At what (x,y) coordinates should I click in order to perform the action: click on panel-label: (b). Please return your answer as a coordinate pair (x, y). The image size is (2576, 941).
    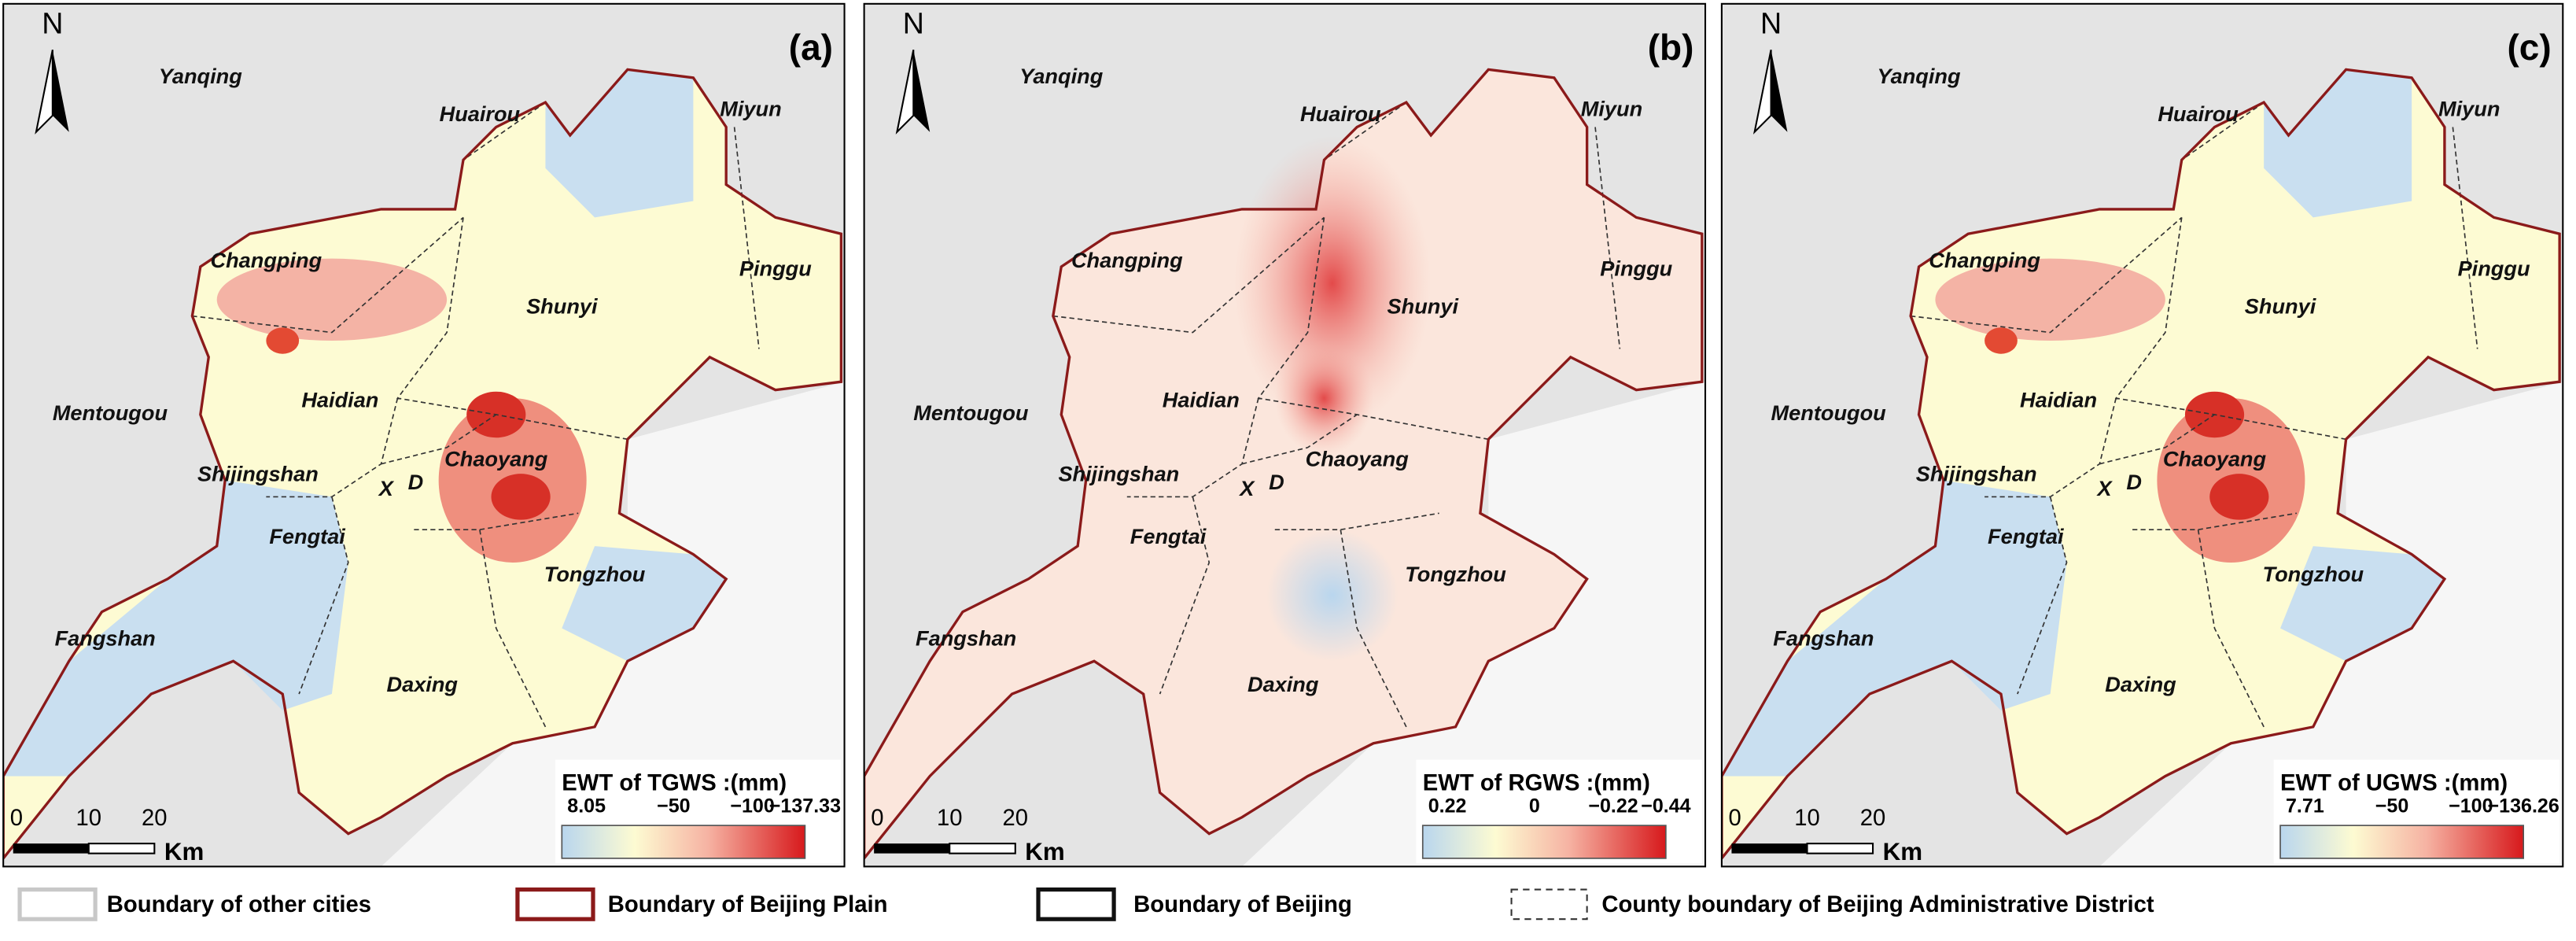
    Looking at the image, I should click on (1671, 47).